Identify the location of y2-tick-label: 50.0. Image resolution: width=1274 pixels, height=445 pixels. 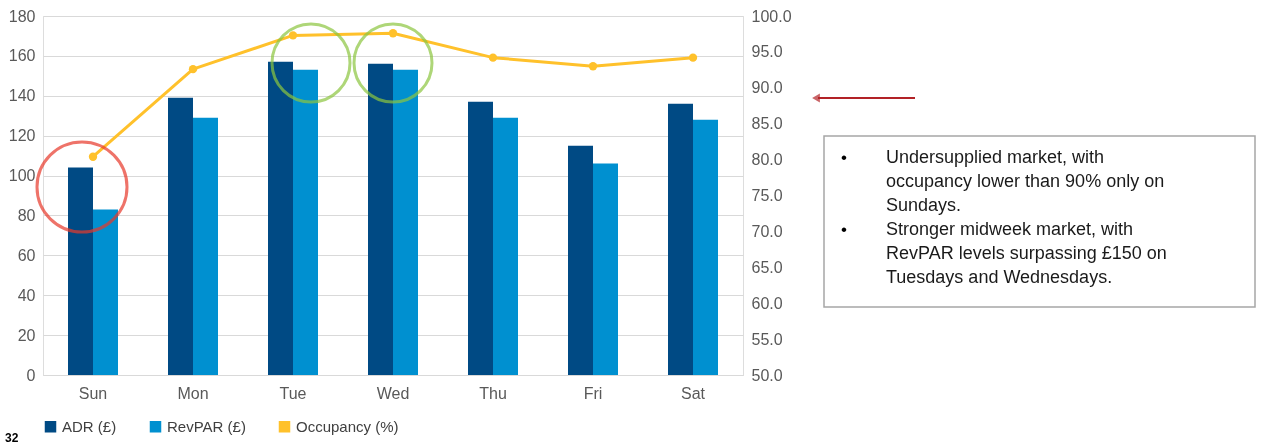
(767, 375).